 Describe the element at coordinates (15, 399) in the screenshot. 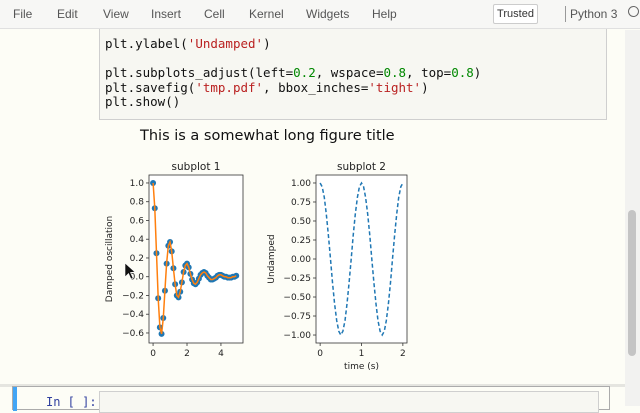

I see `selected-cell-indicator` at that location.